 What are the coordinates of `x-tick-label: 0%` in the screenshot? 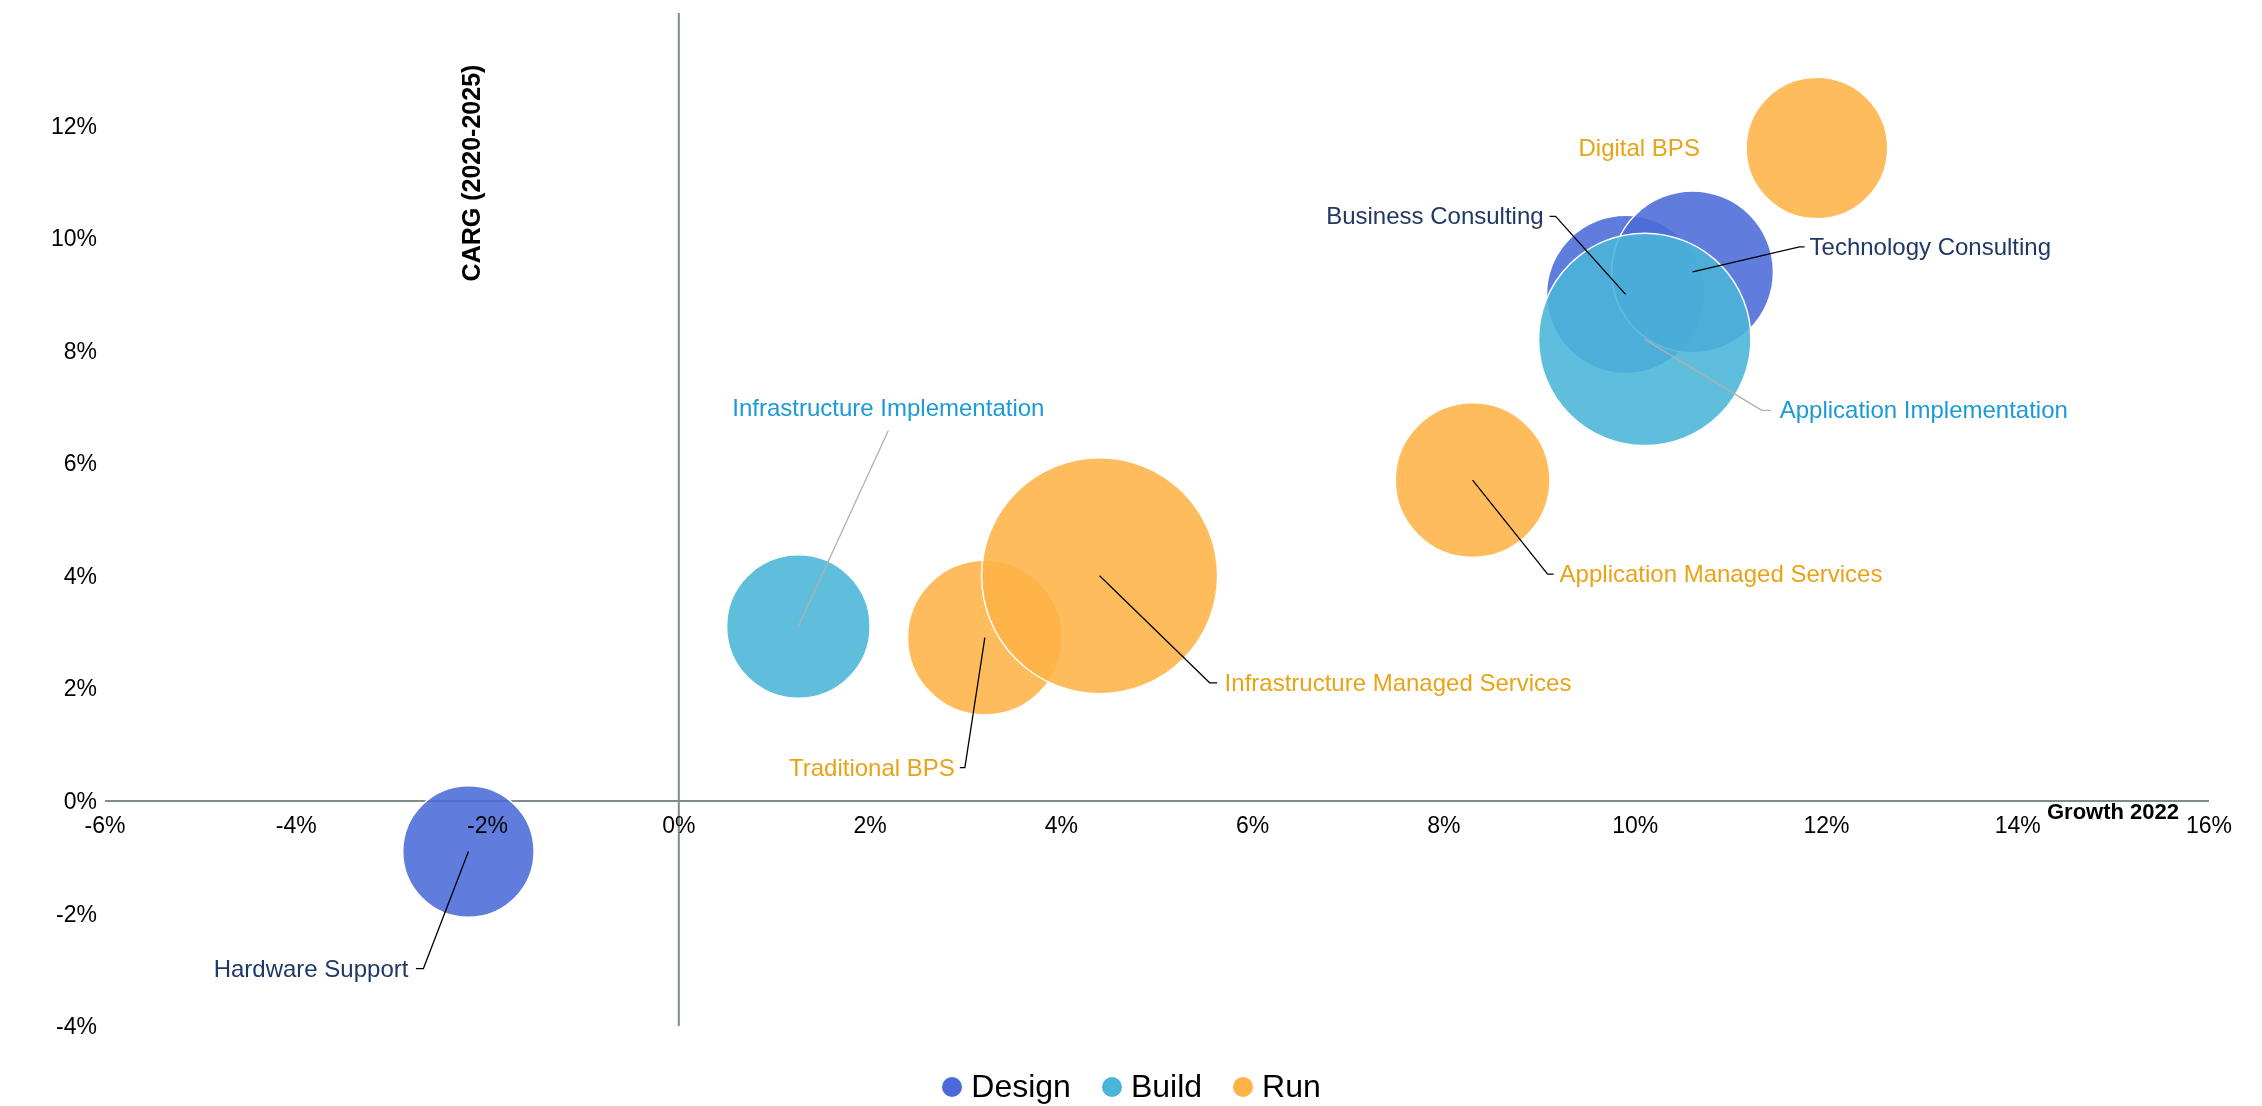 It's located at (679, 824).